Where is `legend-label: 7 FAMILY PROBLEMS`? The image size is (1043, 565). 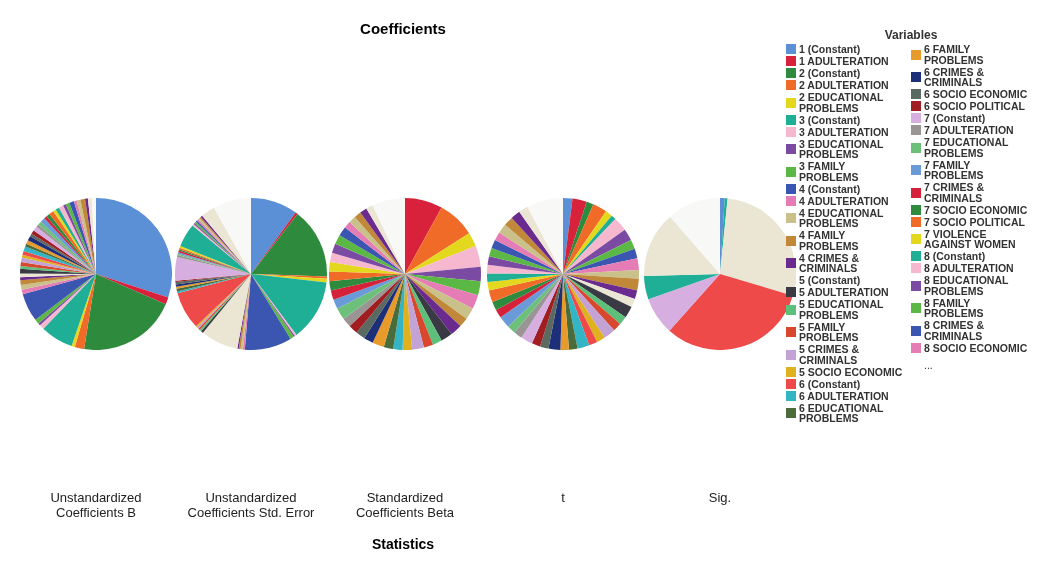 legend-label: 7 FAMILY PROBLEMS is located at coordinates (954, 169).